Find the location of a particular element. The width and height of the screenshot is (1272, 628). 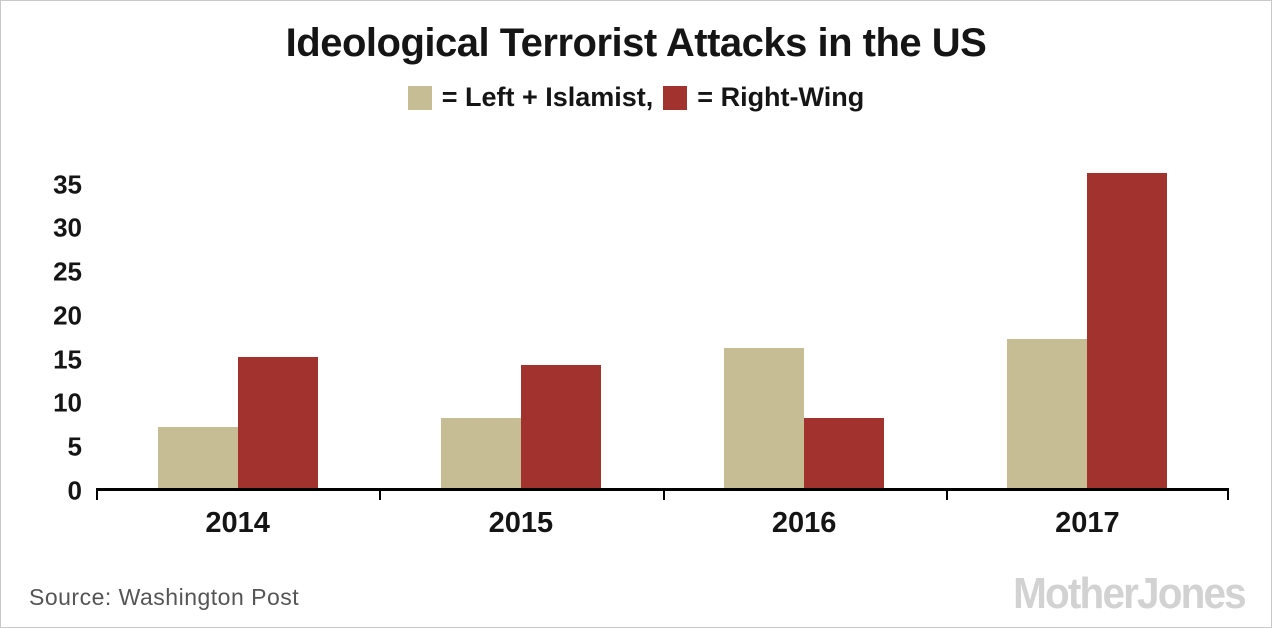

x-tick-label-2015: 2015 is located at coordinates (521, 523).